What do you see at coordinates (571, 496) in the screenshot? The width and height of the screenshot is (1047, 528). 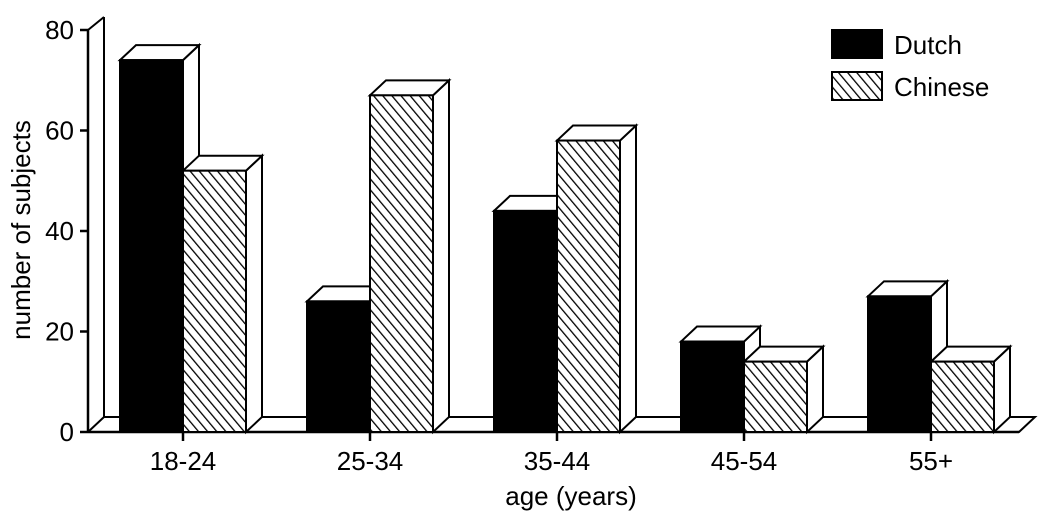 I see `x-axis-title: age (years)` at bounding box center [571, 496].